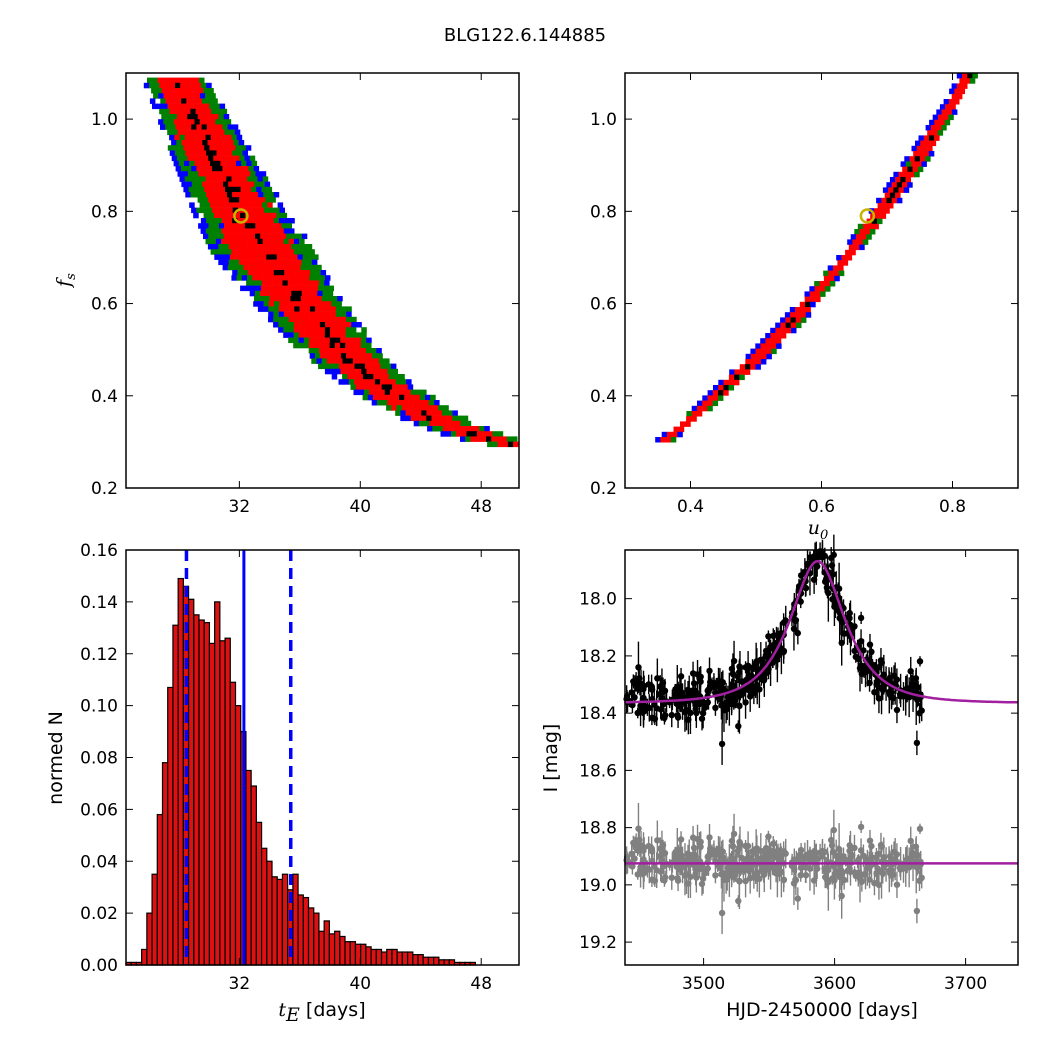 This screenshot has width=1050, height=1050. Describe the element at coordinates (598, 600) in the screenshot. I see `y-tick-label: 18.0` at that location.